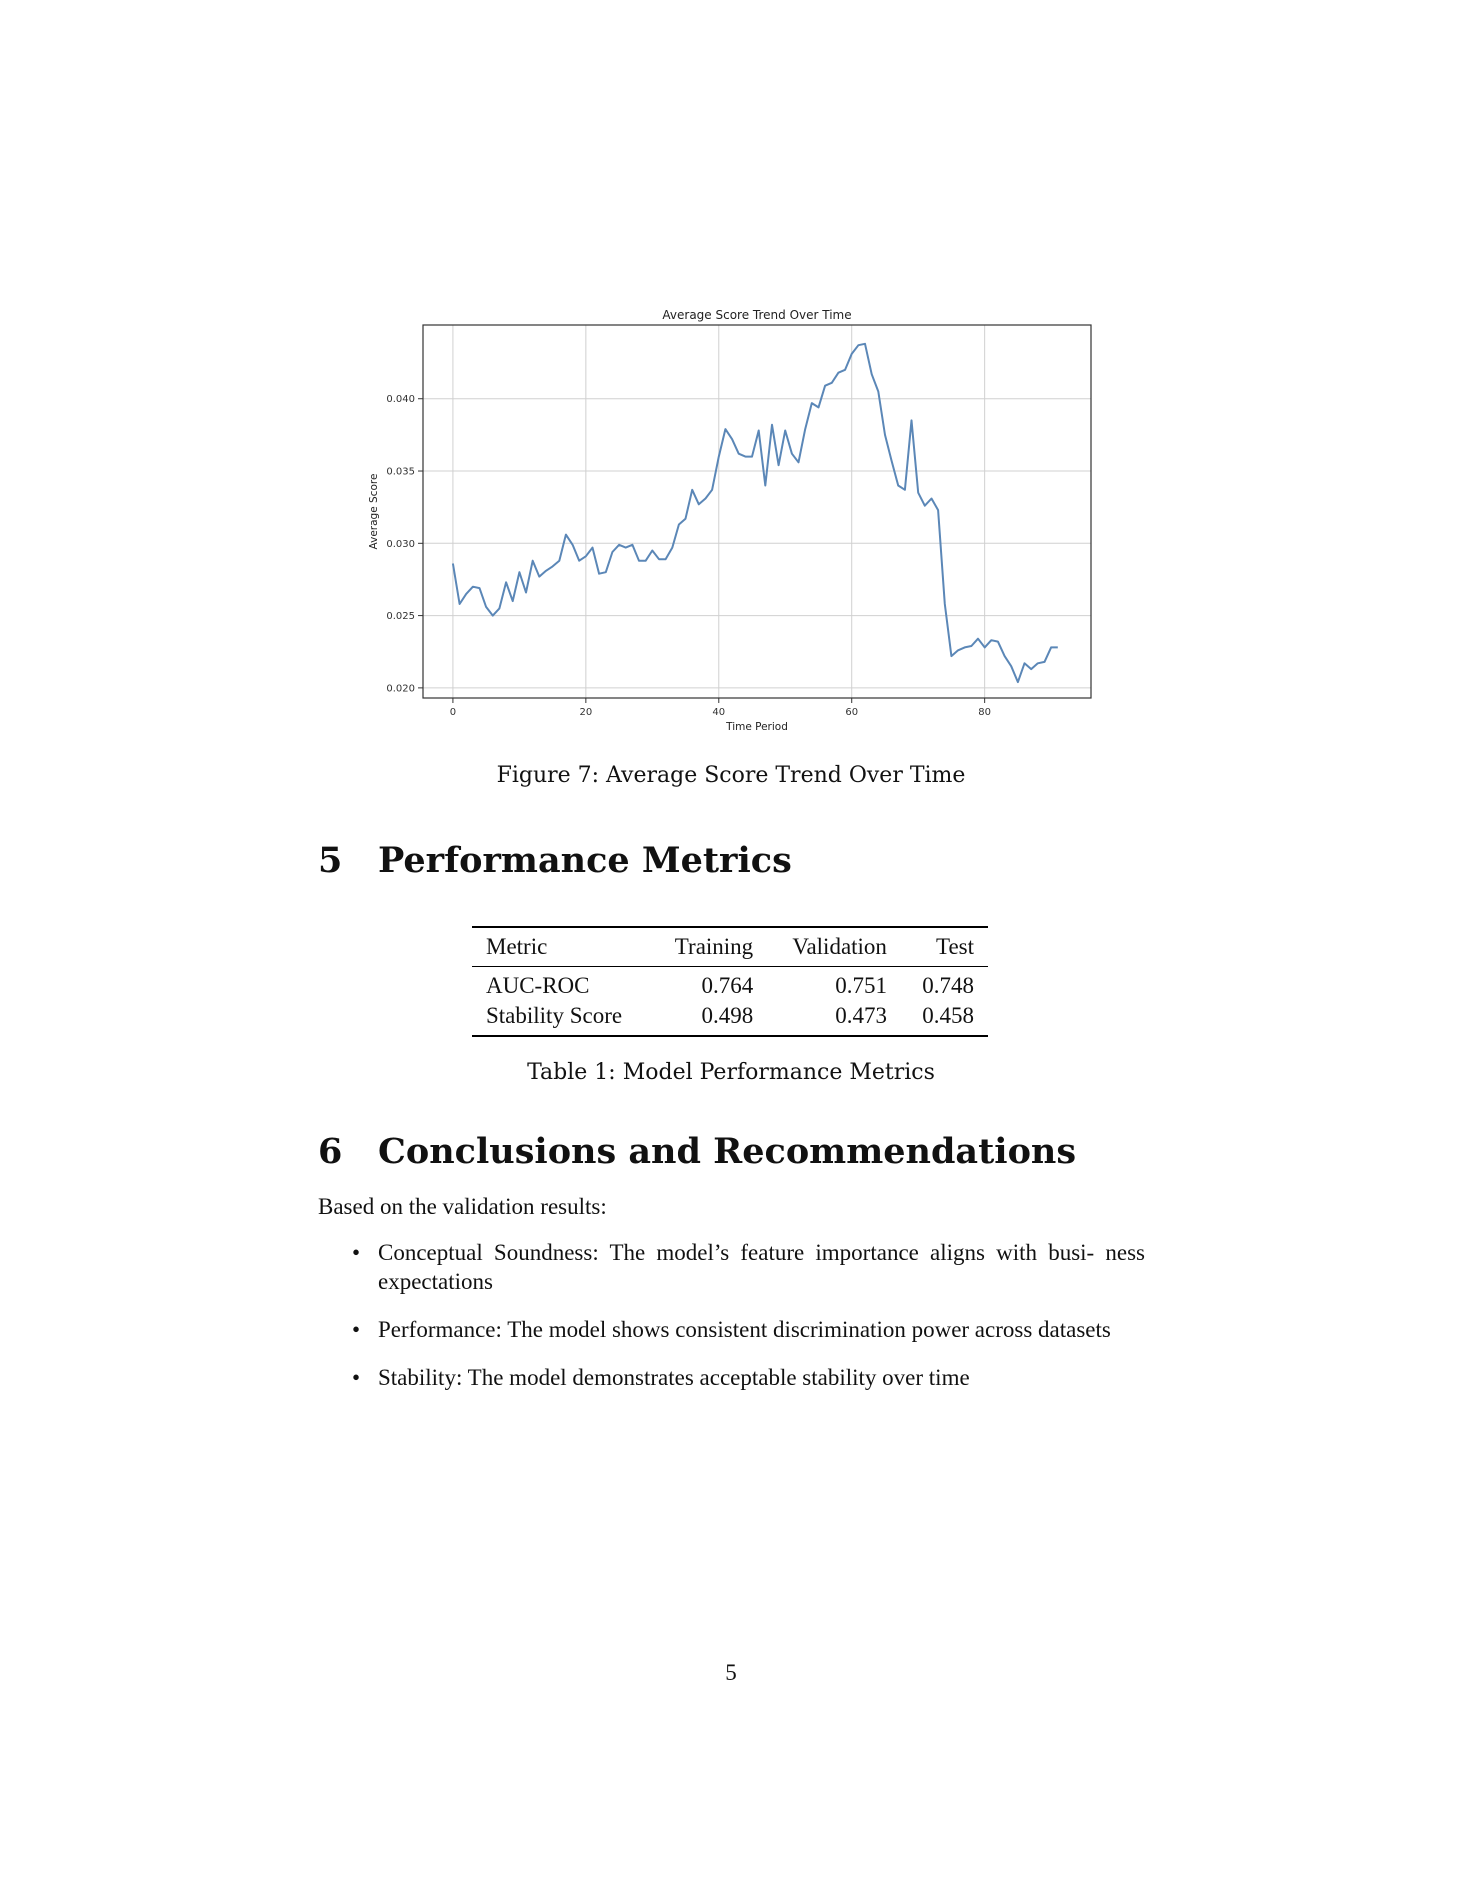 The width and height of the screenshot is (1462, 1892). What do you see at coordinates (731, 1072) in the screenshot?
I see `table-caption: Table 1: Model Performance Metrics` at bounding box center [731, 1072].